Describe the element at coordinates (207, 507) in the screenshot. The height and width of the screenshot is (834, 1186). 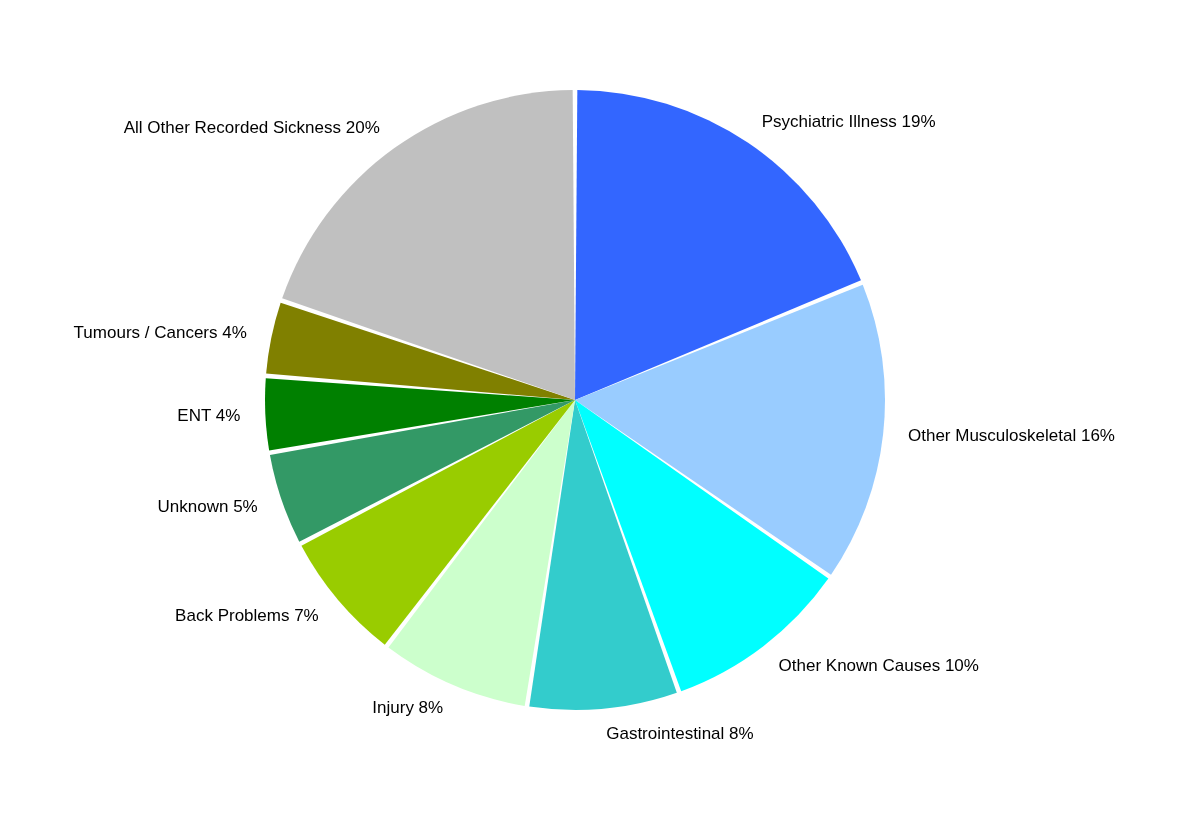
I see `slice-label: Unknown 5%` at that location.